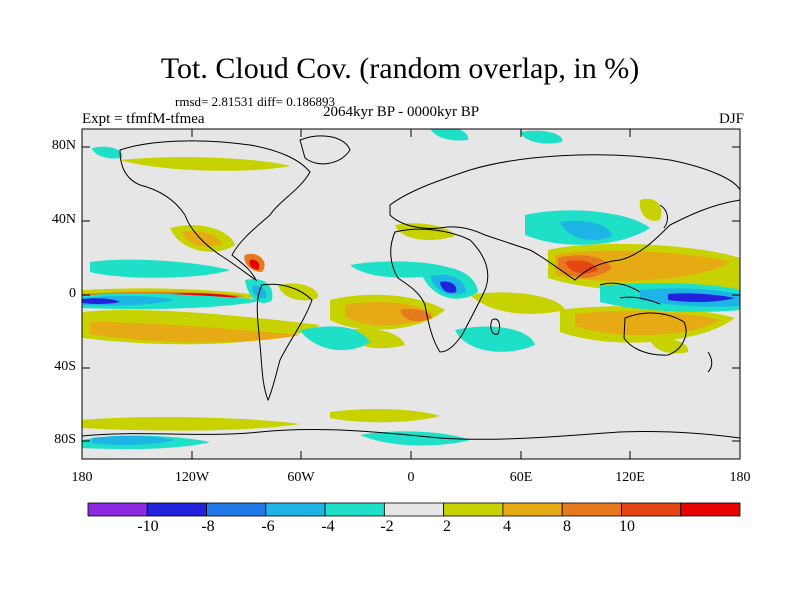 Image resolution: width=800 pixels, height=600 pixels. I want to click on coastline-antarctica, so click(411, 434).